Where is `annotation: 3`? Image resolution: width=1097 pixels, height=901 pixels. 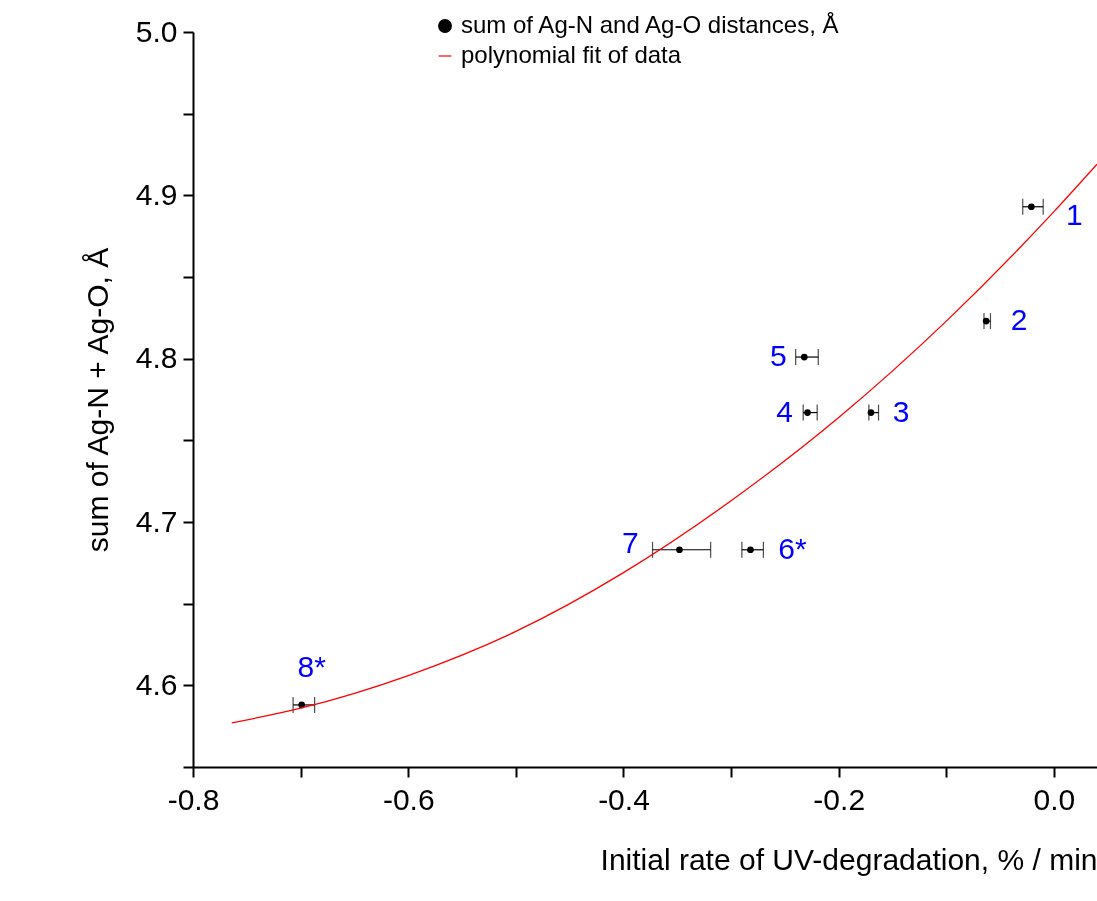
annotation: 3 is located at coordinates (901, 411).